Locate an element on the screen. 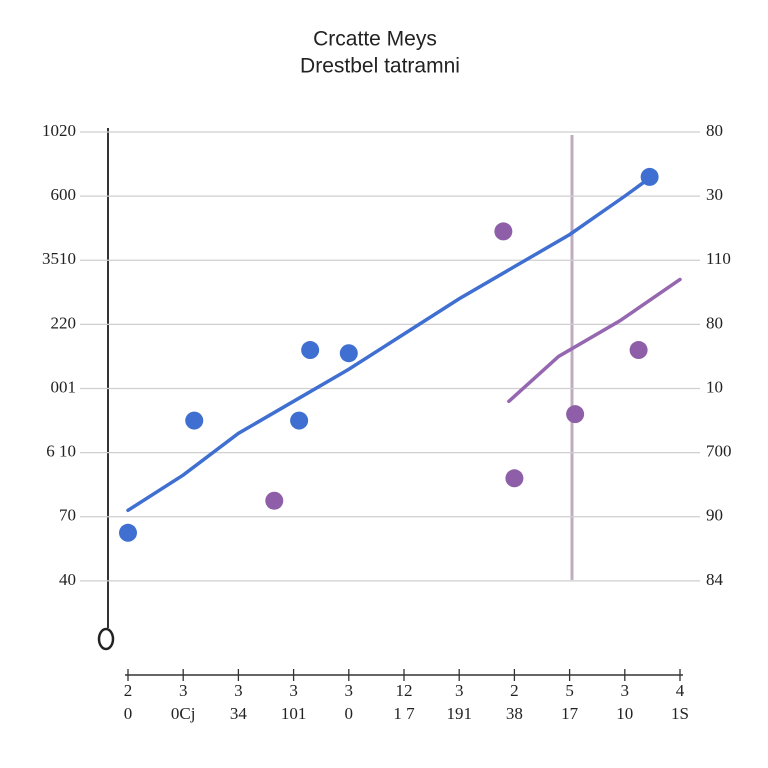  y-tick-label: 600 is located at coordinates (64, 194).